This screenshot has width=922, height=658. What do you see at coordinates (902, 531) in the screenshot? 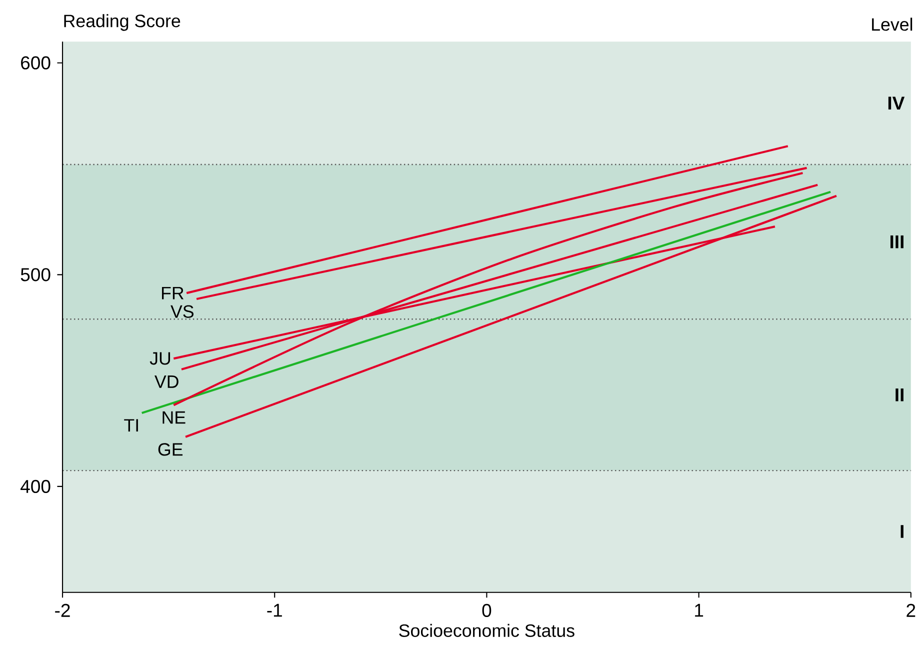
I see `band-label: I` at bounding box center [902, 531].